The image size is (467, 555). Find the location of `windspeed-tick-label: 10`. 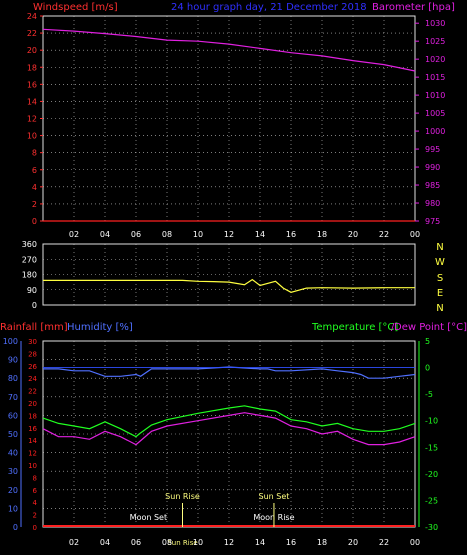

windspeed-tick-label: 10 is located at coordinates (32, 136).